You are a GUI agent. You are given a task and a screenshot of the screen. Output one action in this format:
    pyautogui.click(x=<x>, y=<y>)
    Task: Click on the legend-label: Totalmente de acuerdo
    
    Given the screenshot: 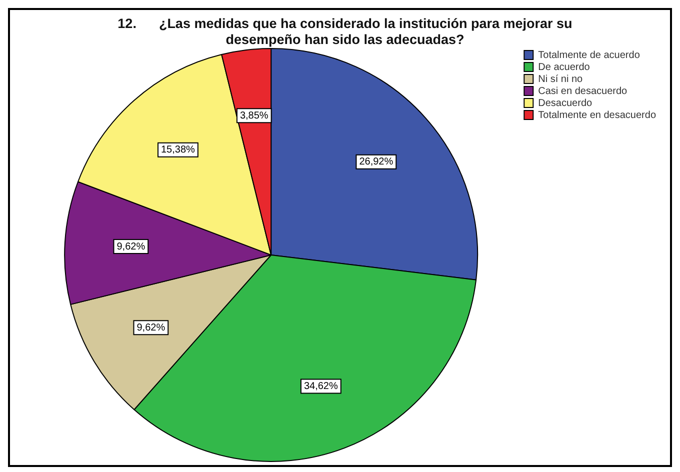 What is the action you would take?
    pyautogui.click(x=589, y=55)
    